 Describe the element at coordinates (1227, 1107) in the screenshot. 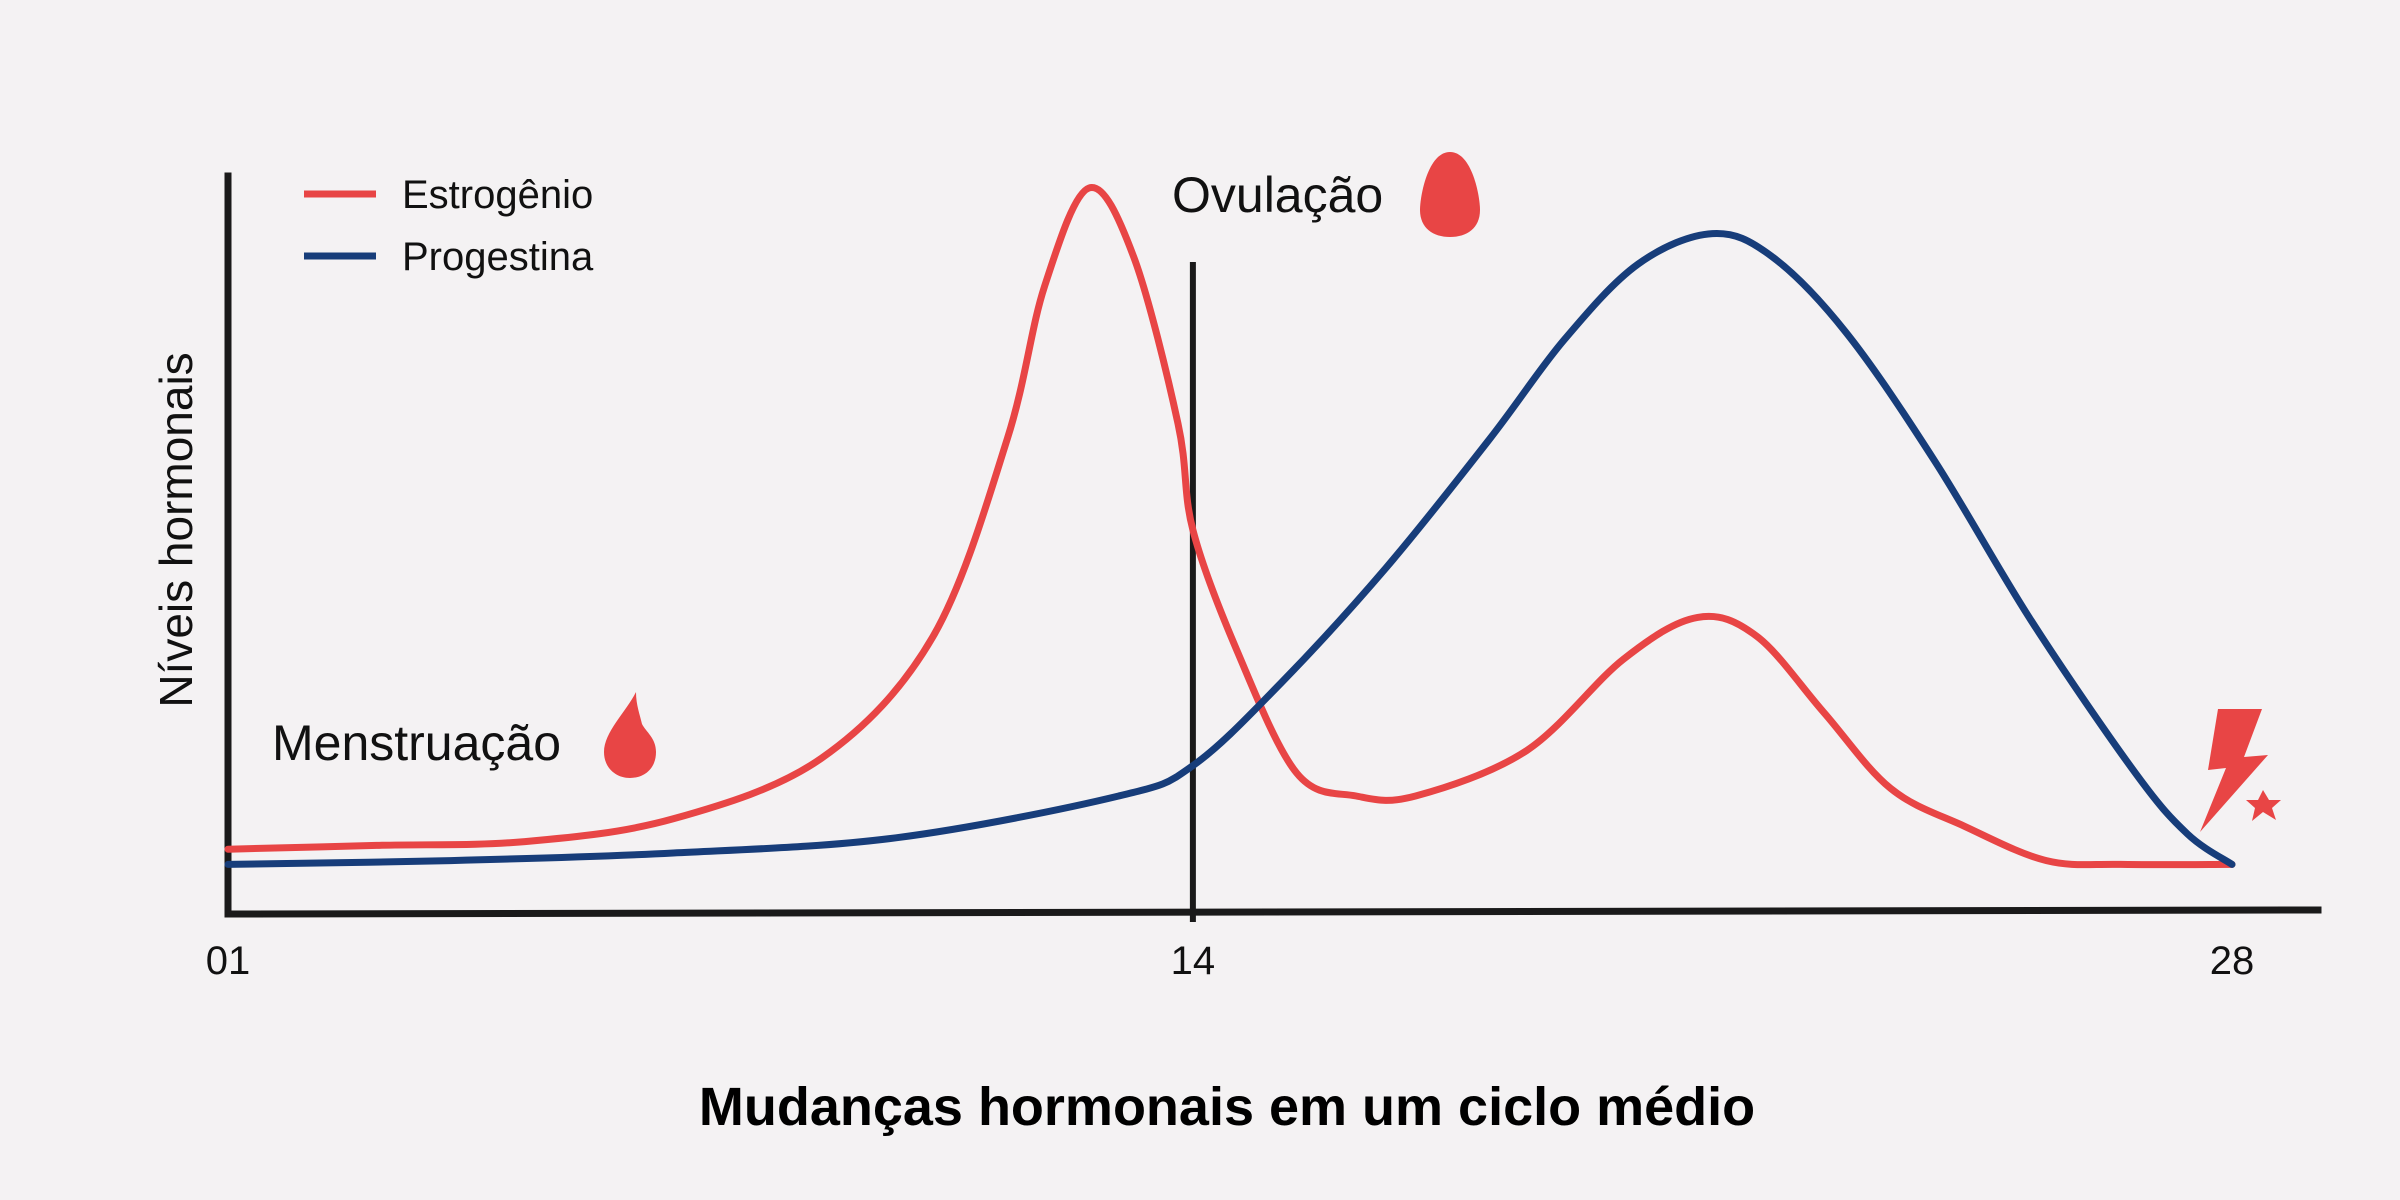

I see `x-axis-title: Mudanças hormonais em um ciclo médio` at that location.